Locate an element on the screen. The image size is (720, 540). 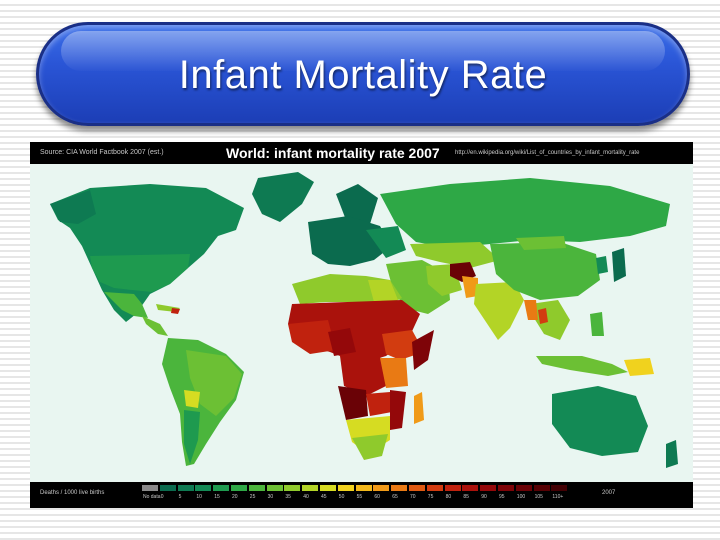
east-africa is located at coordinates (394, 373).